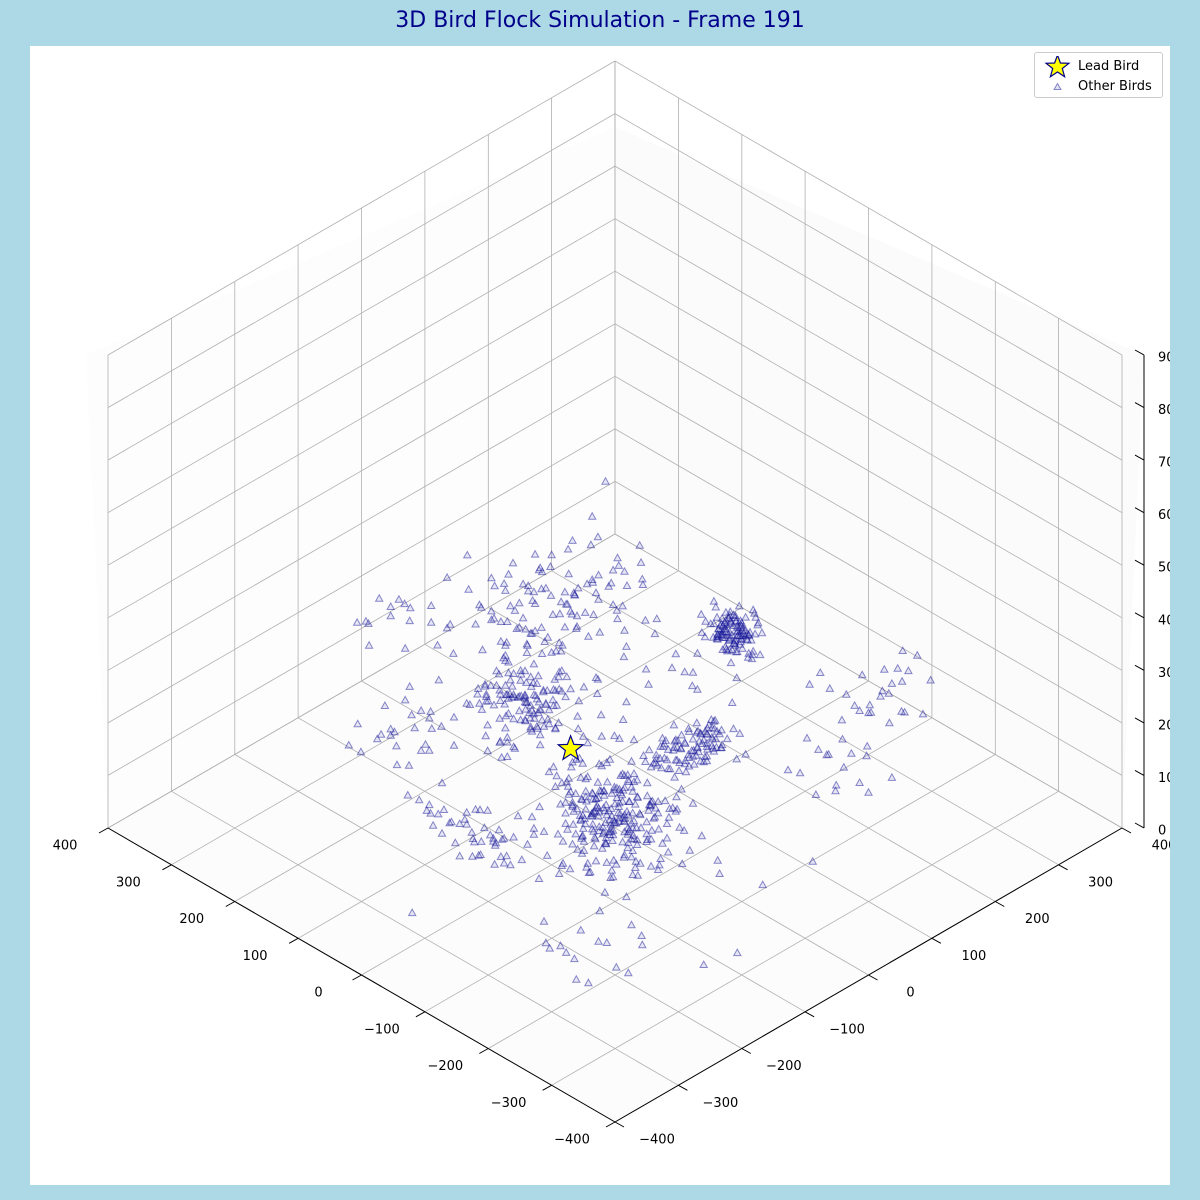  What do you see at coordinates (1057, 86) in the screenshot?
I see `triangle-icon` at bounding box center [1057, 86].